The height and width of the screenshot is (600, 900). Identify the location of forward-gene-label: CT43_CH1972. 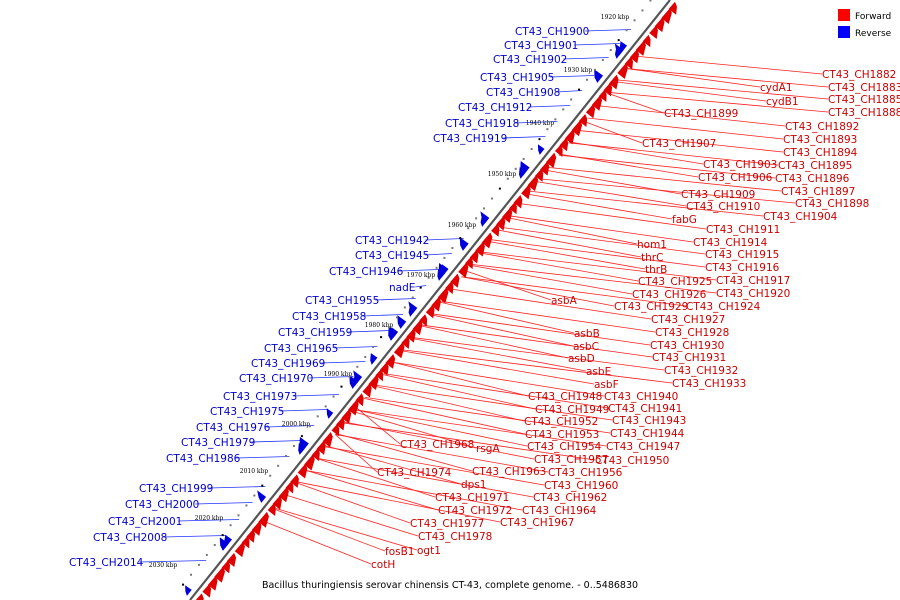
(475, 511).